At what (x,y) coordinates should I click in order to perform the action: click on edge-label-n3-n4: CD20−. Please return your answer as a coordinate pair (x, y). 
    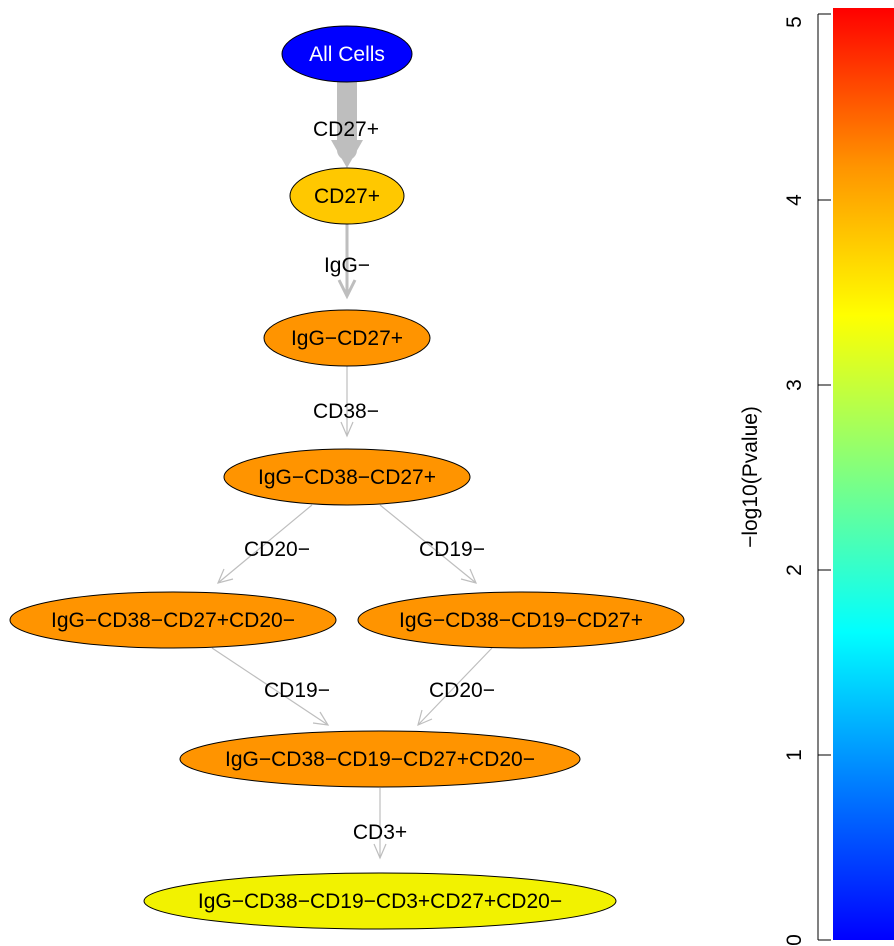
    Looking at the image, I should click on (277, 549).